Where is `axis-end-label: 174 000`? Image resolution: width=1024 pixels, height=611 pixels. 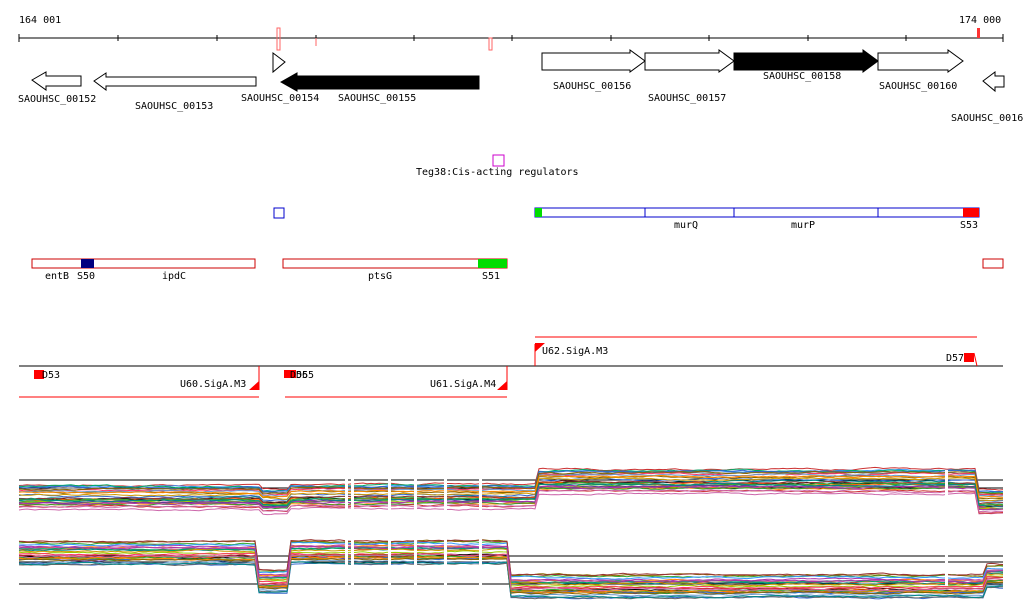
axis-end-label: 174 000 is located at coordinates (980, 20).